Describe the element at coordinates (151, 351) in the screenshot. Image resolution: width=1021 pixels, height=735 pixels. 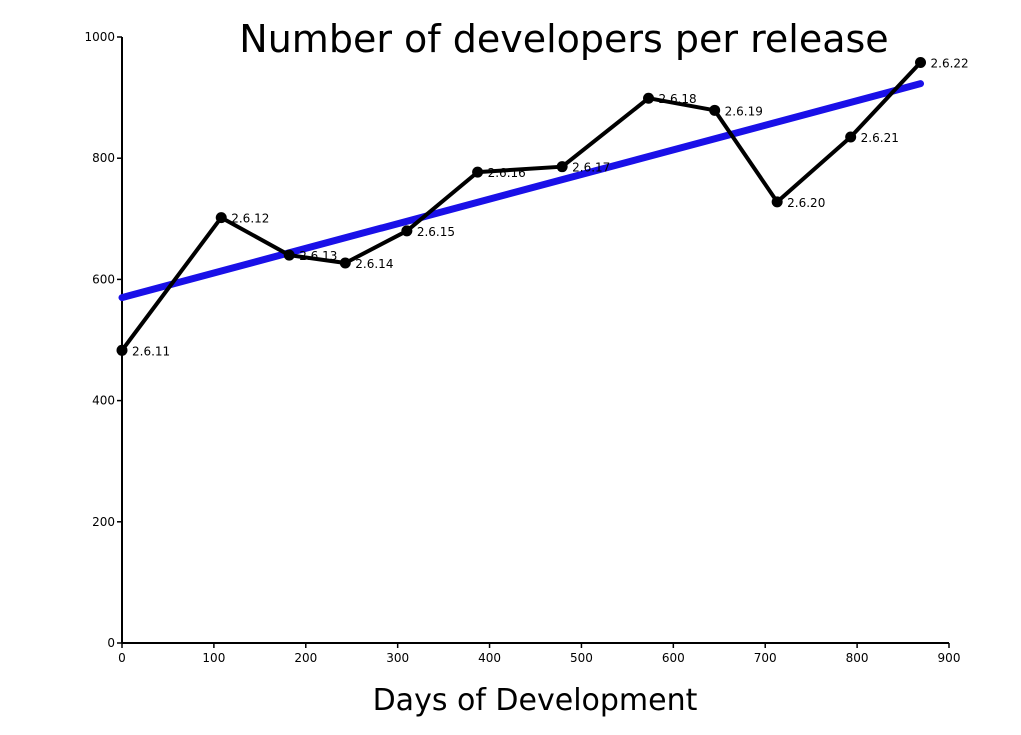
I see `data-point-label: 2.6.11` at that location.